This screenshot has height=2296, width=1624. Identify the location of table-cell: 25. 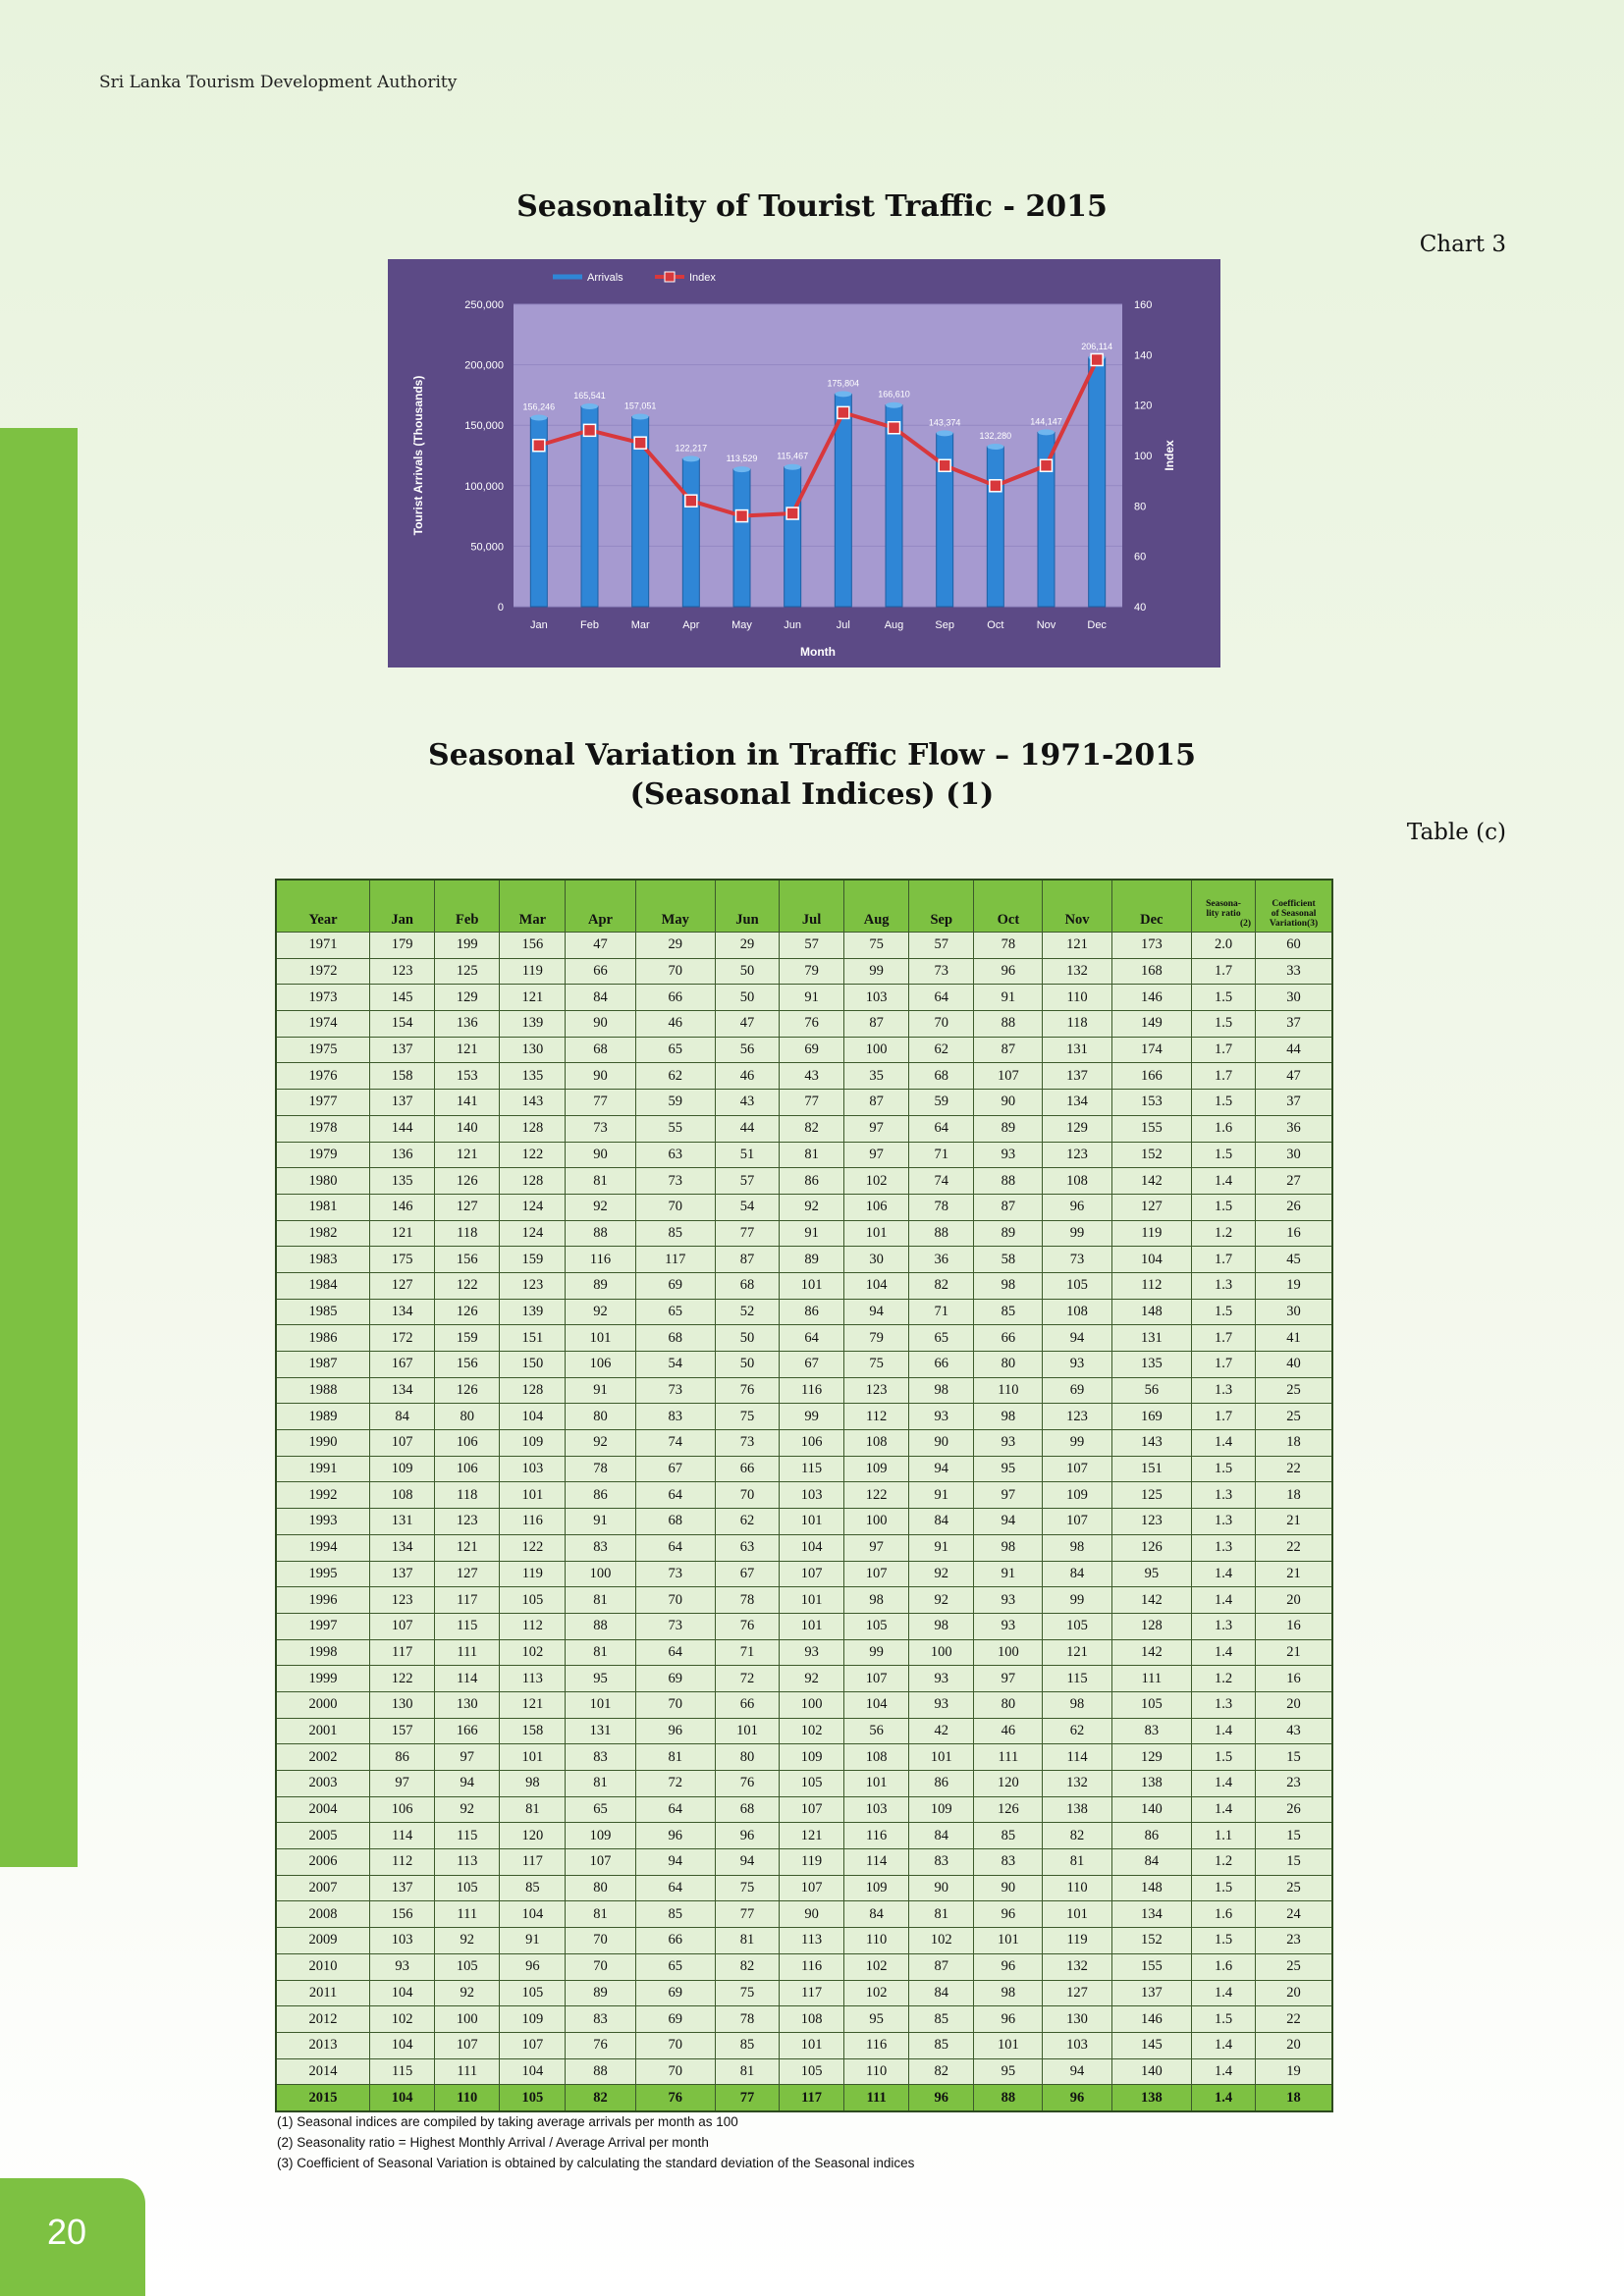
(1294, 1390).